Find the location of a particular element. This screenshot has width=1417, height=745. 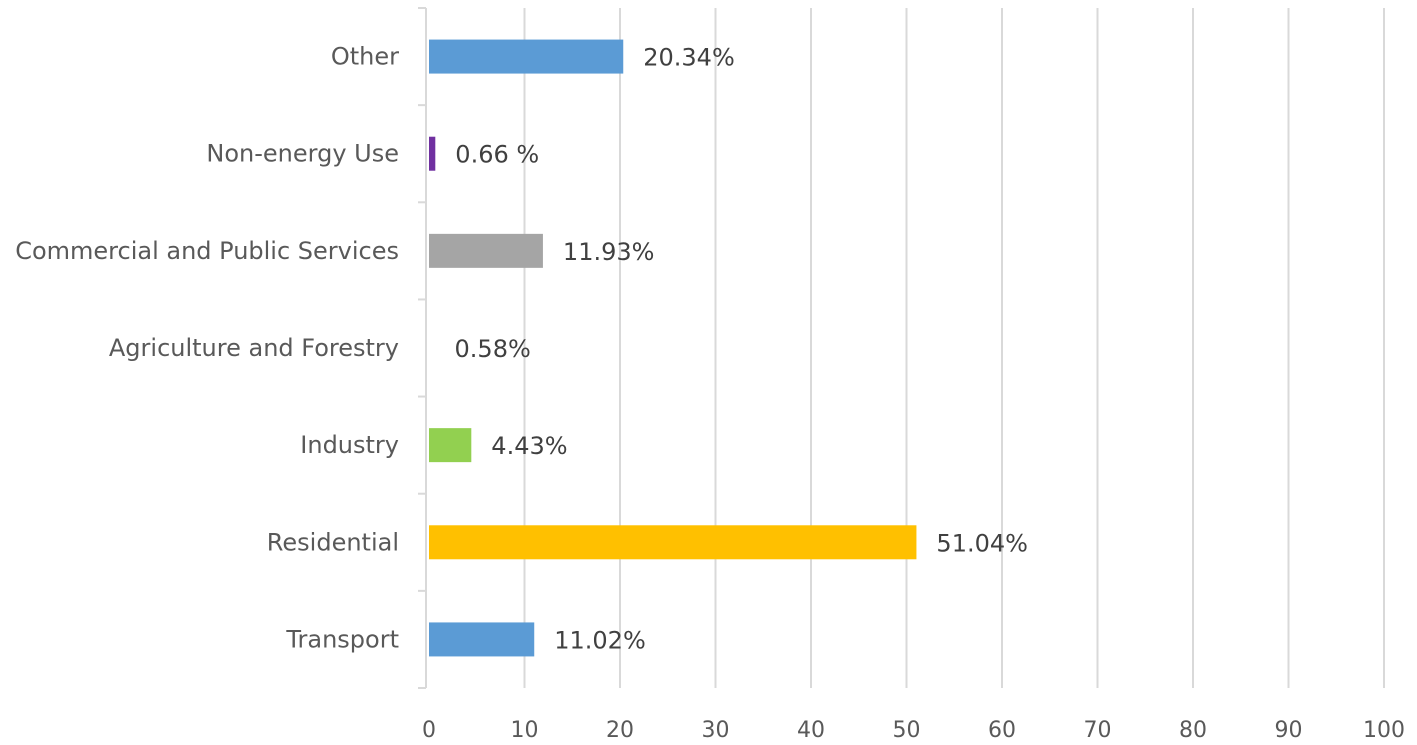

bar-non-energy-use is located at coordinates (432, 153).